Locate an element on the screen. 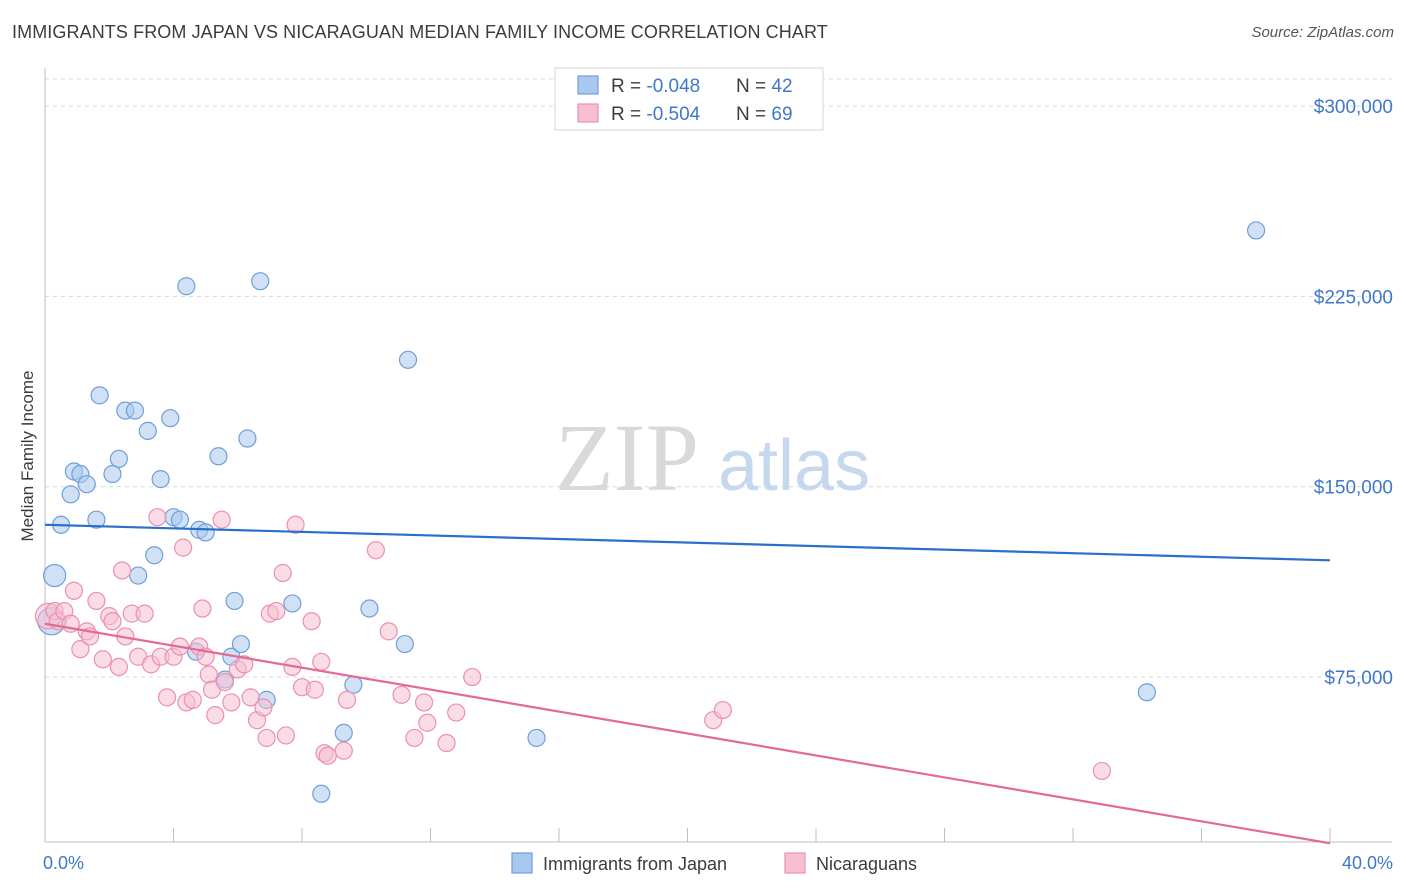 The height and width of the screenshot is (892, 1406). y-tick-label-3: $300,000 is located at coordinates (1353, 107).